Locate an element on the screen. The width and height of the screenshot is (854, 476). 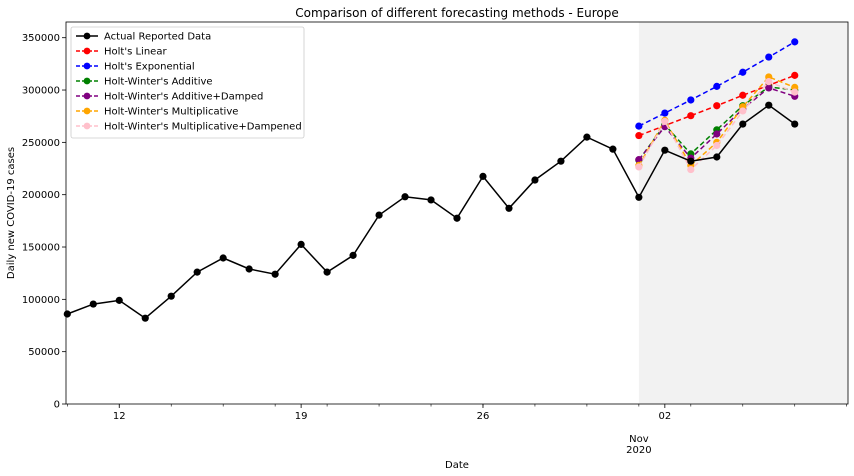
x-axis-label: Date is located at coordinates (457, 465).